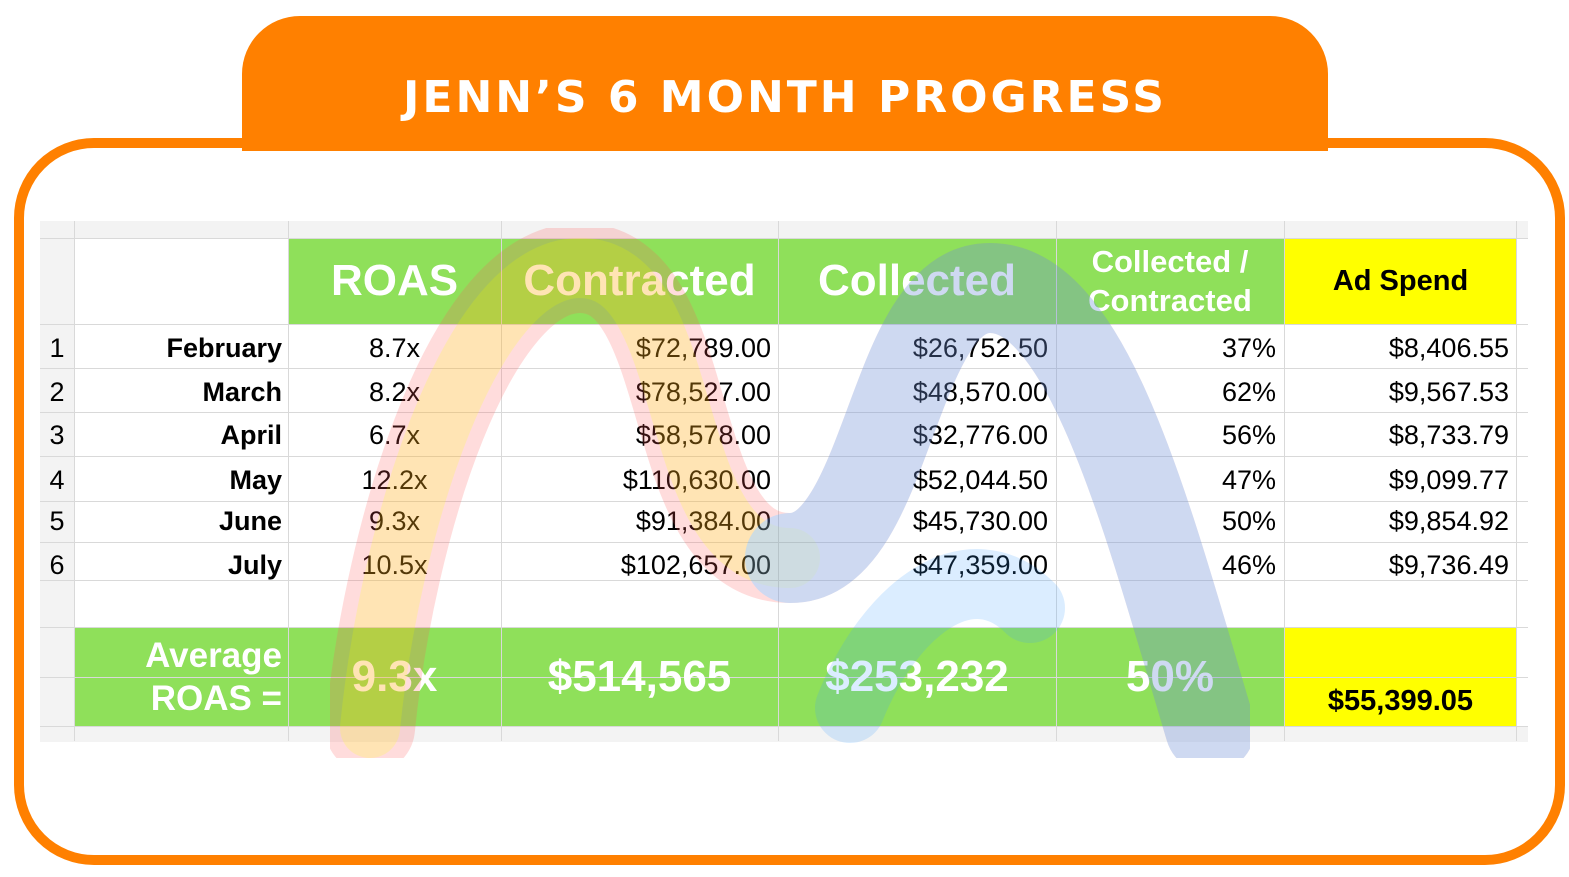  Describe the element at coordinates (1400, 701) in the screenshot. I see `average-ad-spend: $55,399.05` at that location.